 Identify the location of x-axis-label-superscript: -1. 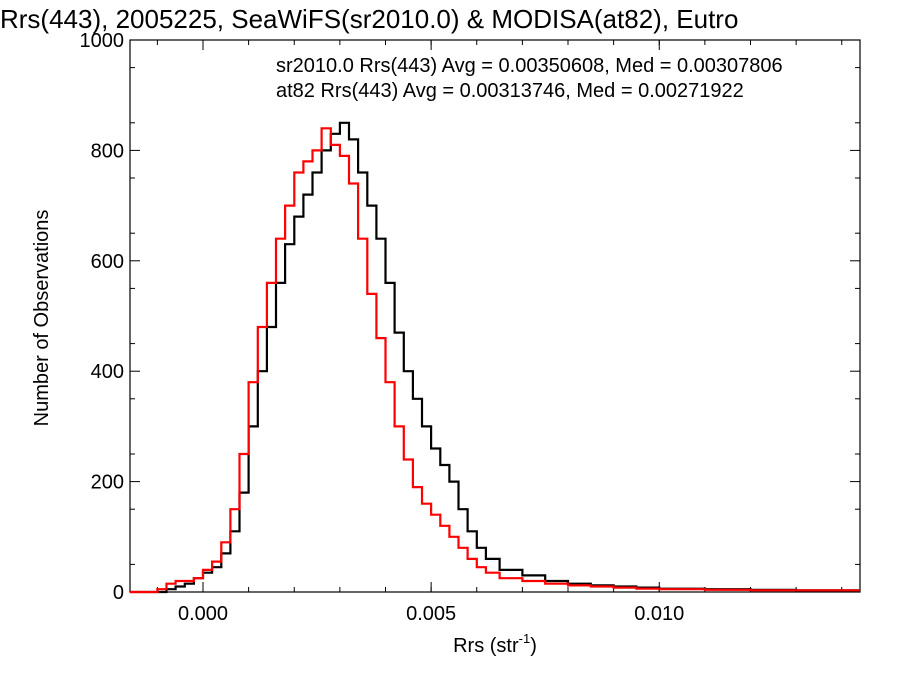
(525, 638).